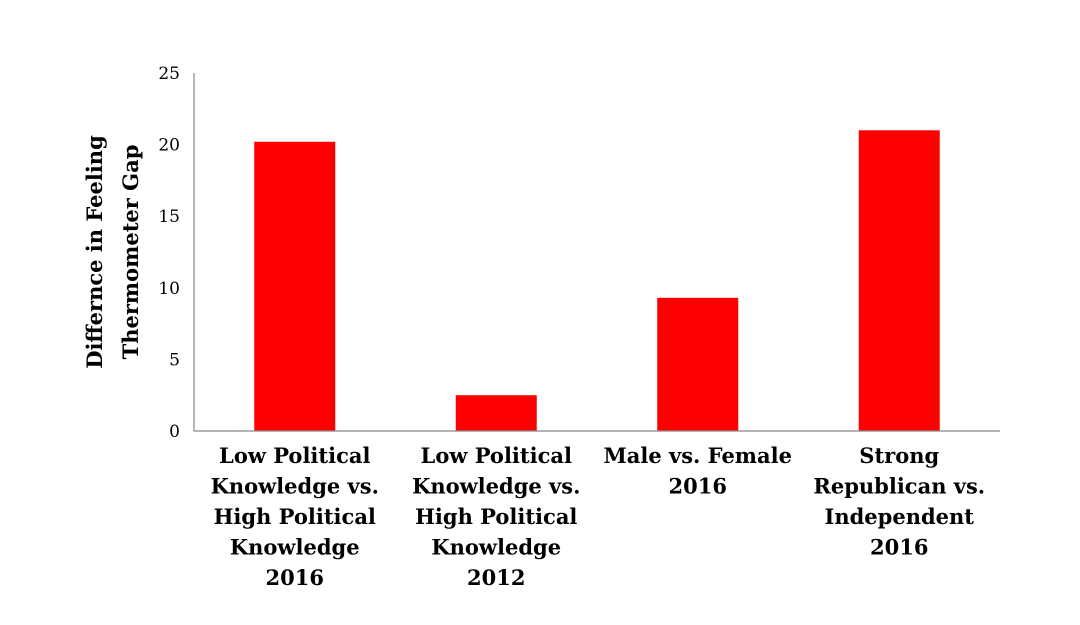 The image size is (1080, 625). What do you see at coordinates (174, 360) in the screenshot?
I see `y-tick-label: 5` at bounding box center [174, 360].